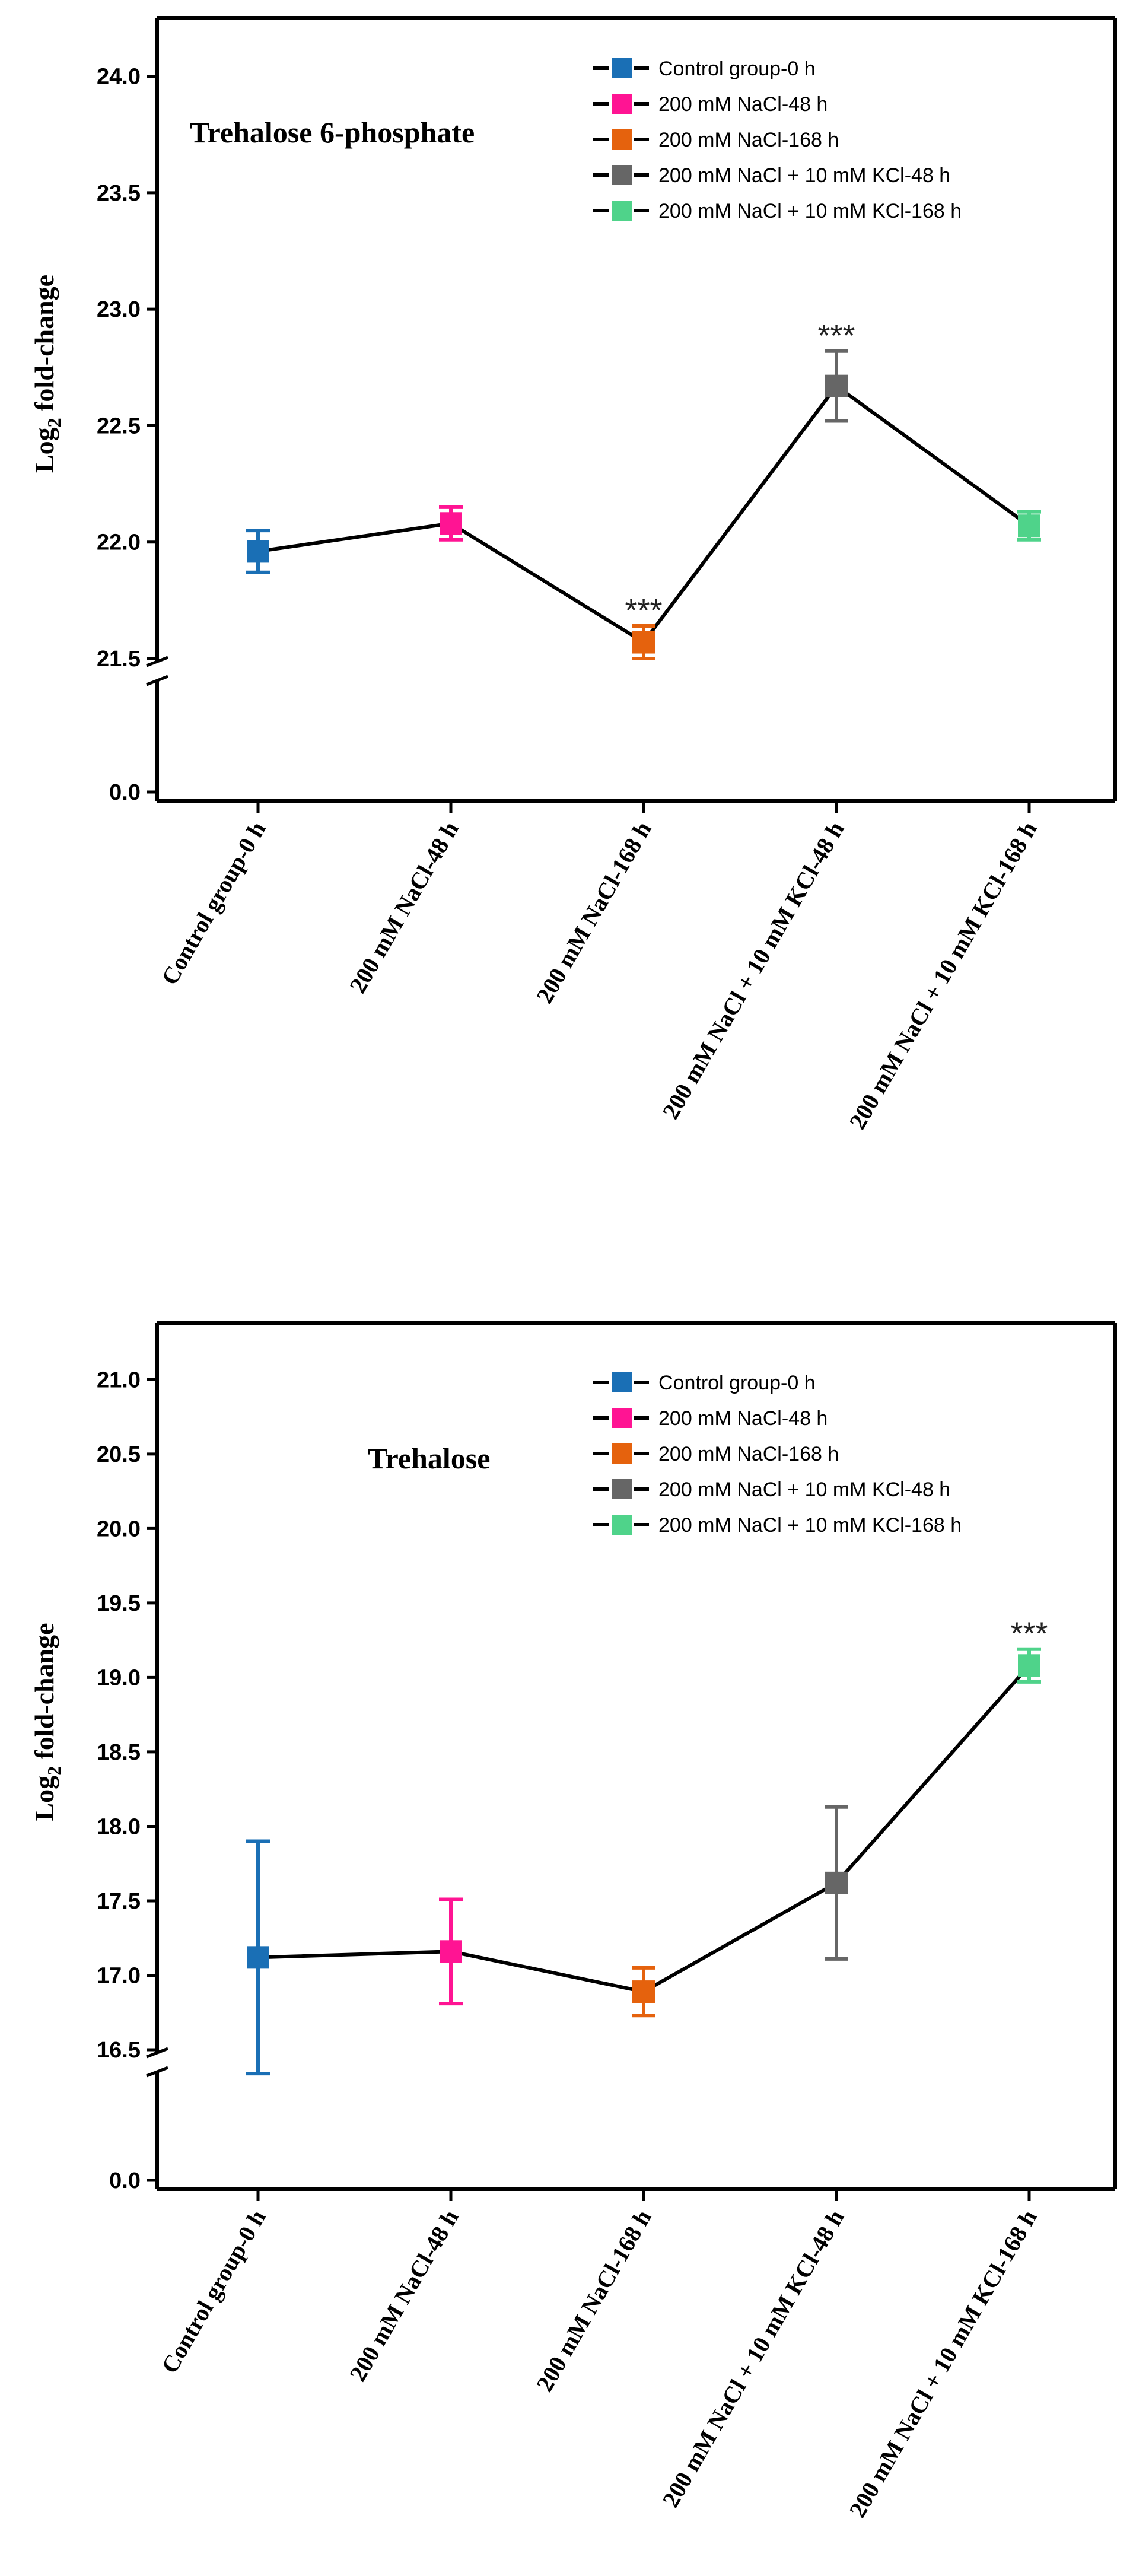  Describe the element at coordinates (119, 309) in the screenshot. I see `y-tick-label: 23.0` at that location.